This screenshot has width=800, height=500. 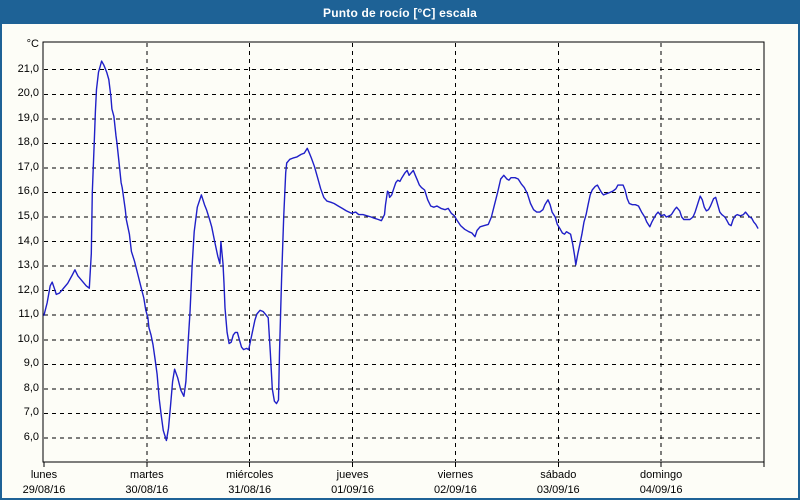 What do you see at coordinates (44, 475) in the screenshot?
I see `x-tick-day-label: lunes` at bounding box center [44, 475].